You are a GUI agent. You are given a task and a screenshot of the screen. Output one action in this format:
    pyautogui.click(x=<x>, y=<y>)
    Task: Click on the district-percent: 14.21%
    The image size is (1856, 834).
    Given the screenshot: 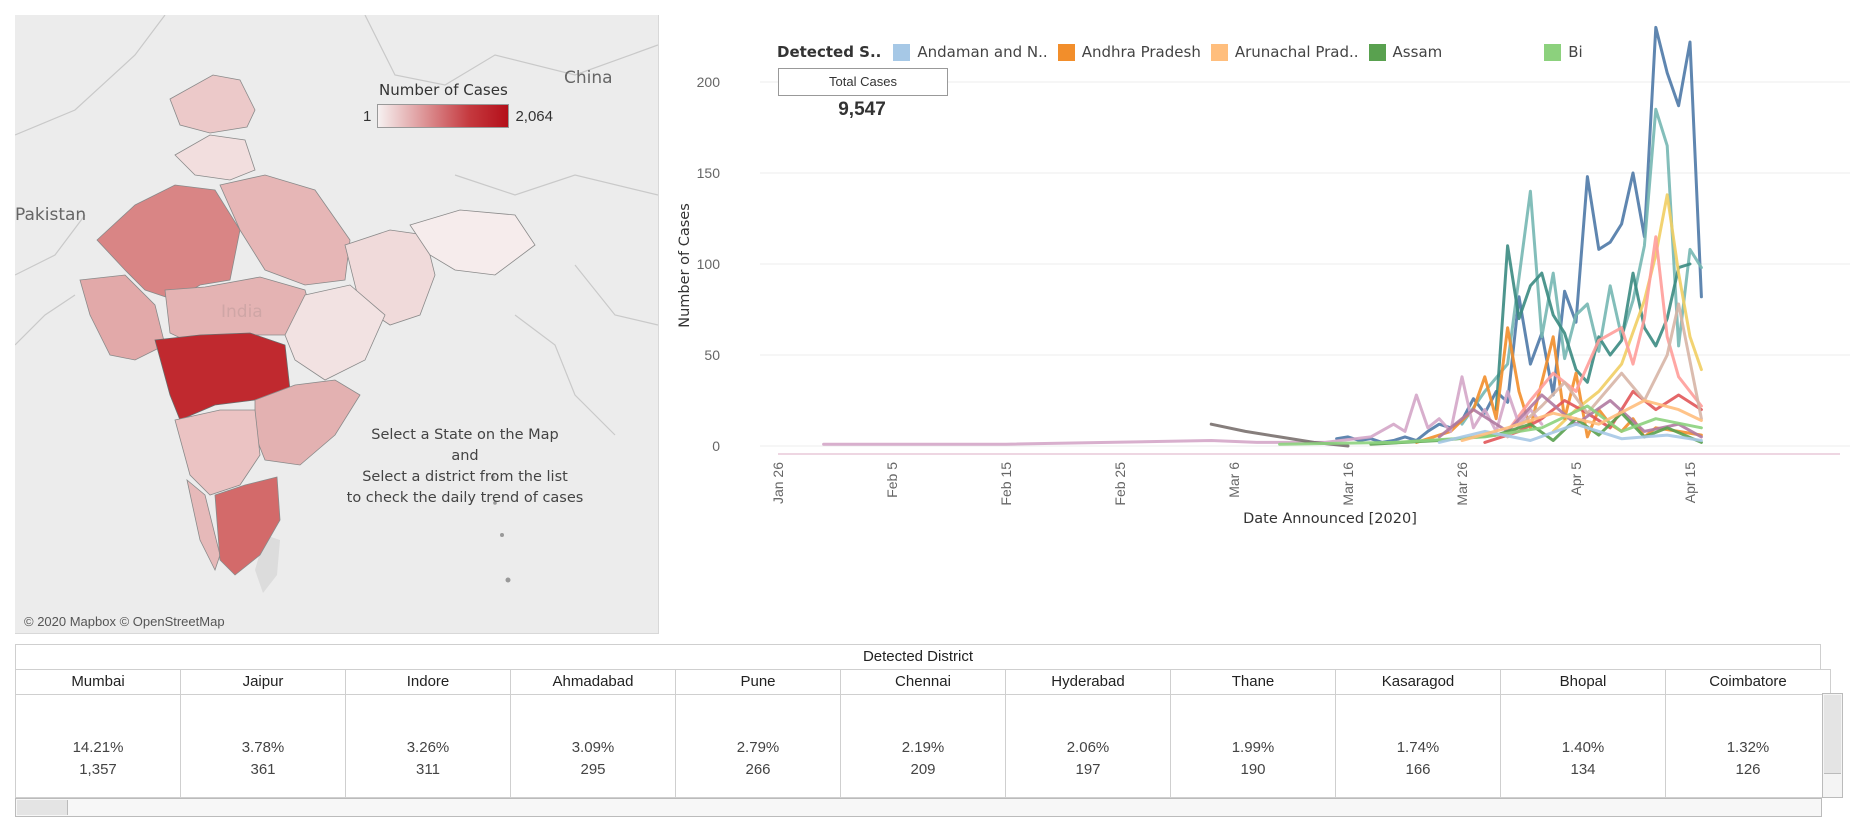 What is the action you would take?
    pyautogui.click(x=98, y=747)
    